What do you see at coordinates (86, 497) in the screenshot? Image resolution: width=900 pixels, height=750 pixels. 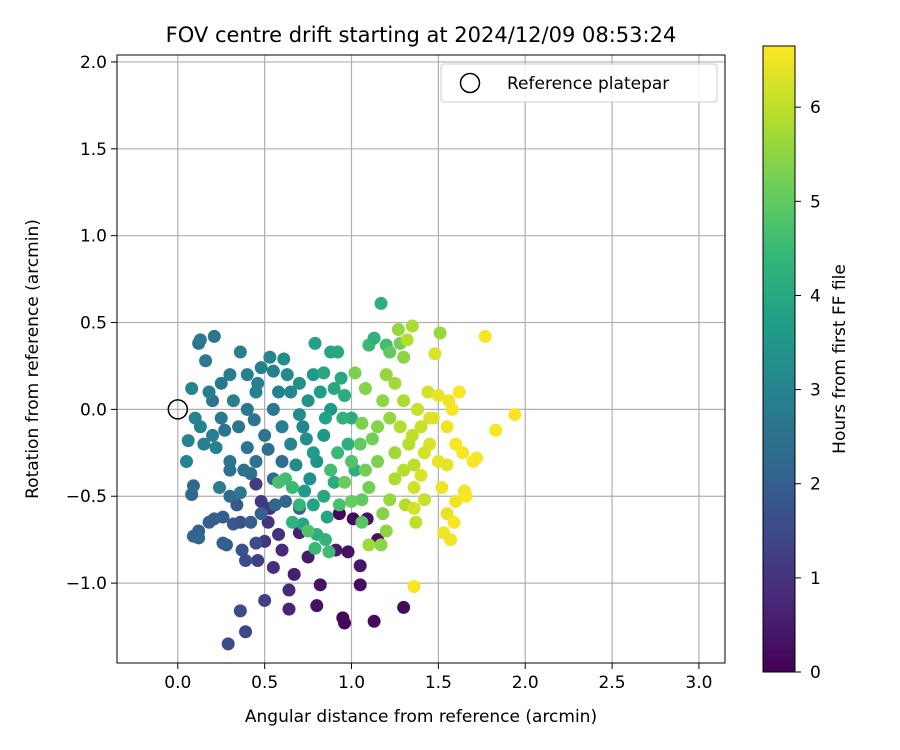 I see `y-tick-label: −0.5` at bounding box center [86, 497].